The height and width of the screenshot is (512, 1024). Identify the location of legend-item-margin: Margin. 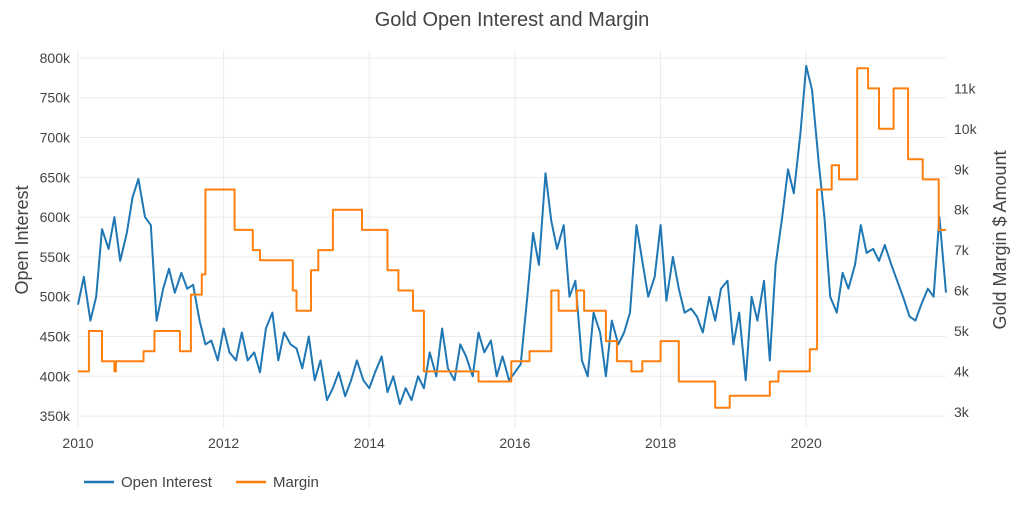
(277, 482).